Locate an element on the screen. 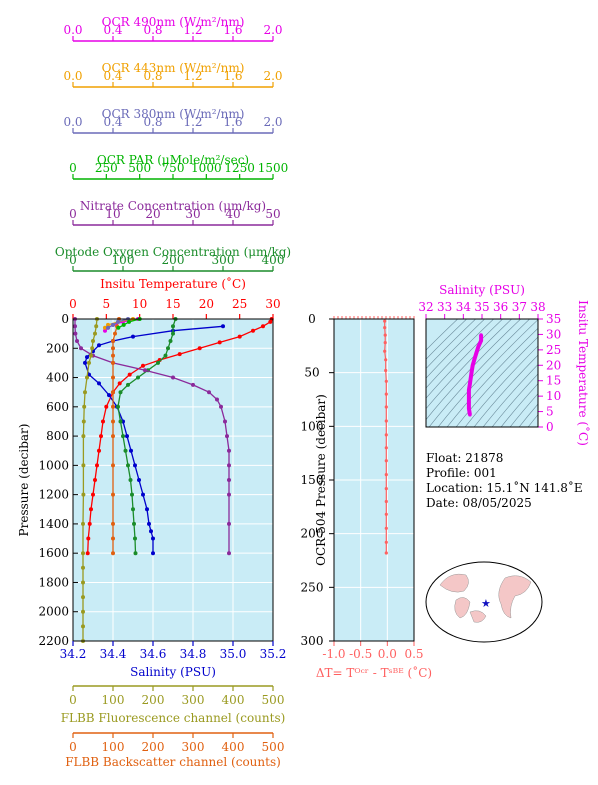 The image size is (598, 785). bottom-tick-label-backscatter: 200 is located at coordinates (153, 747).